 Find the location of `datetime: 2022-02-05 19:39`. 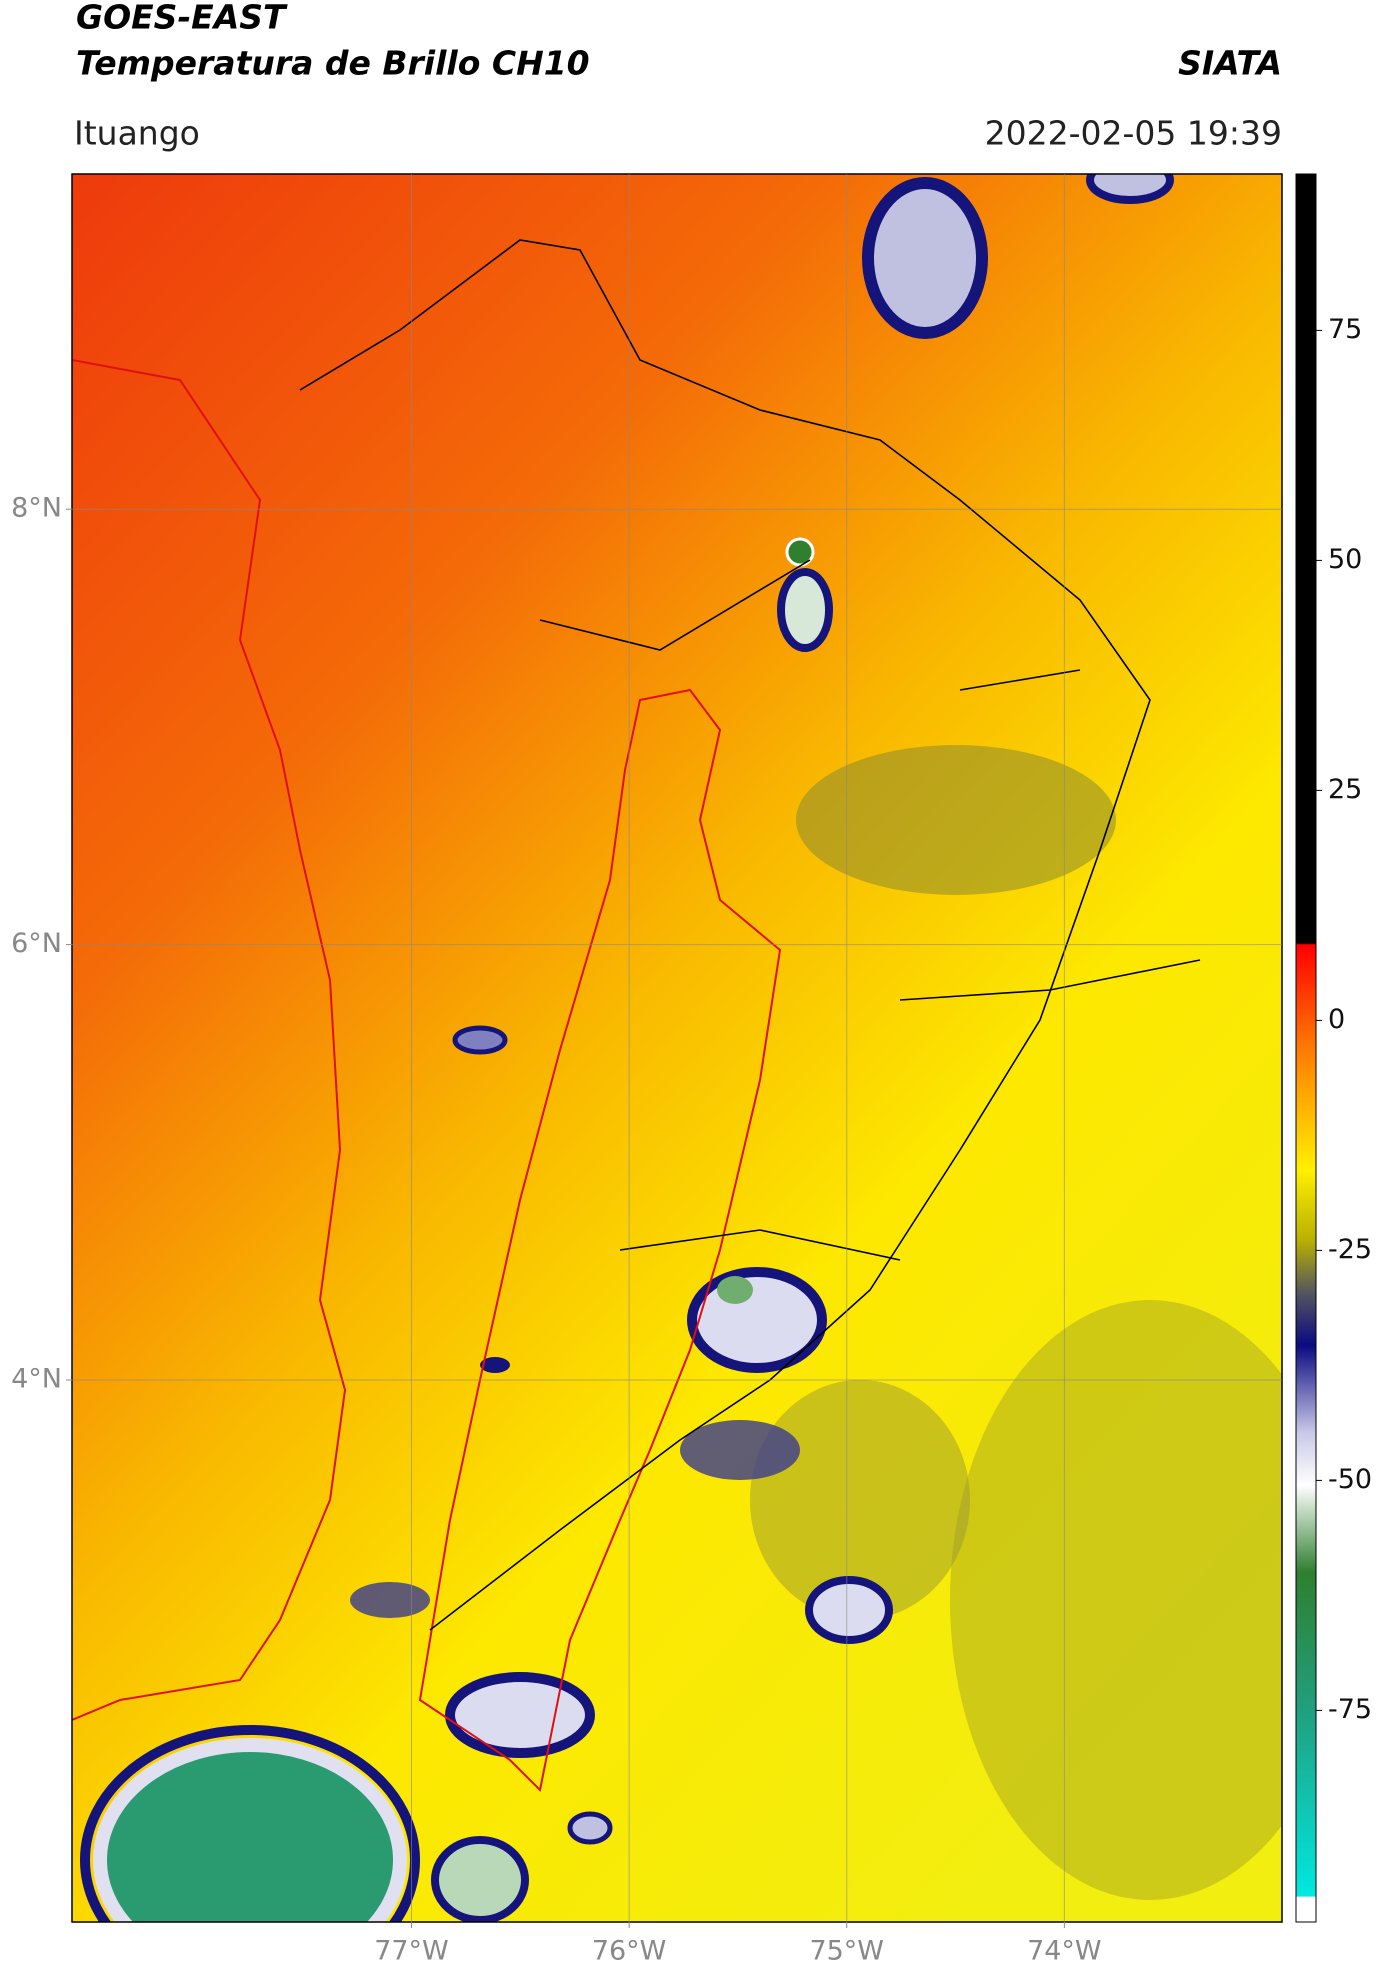

datetime: 2022-02-05 19:39 is located at coordinates (1133, 133).